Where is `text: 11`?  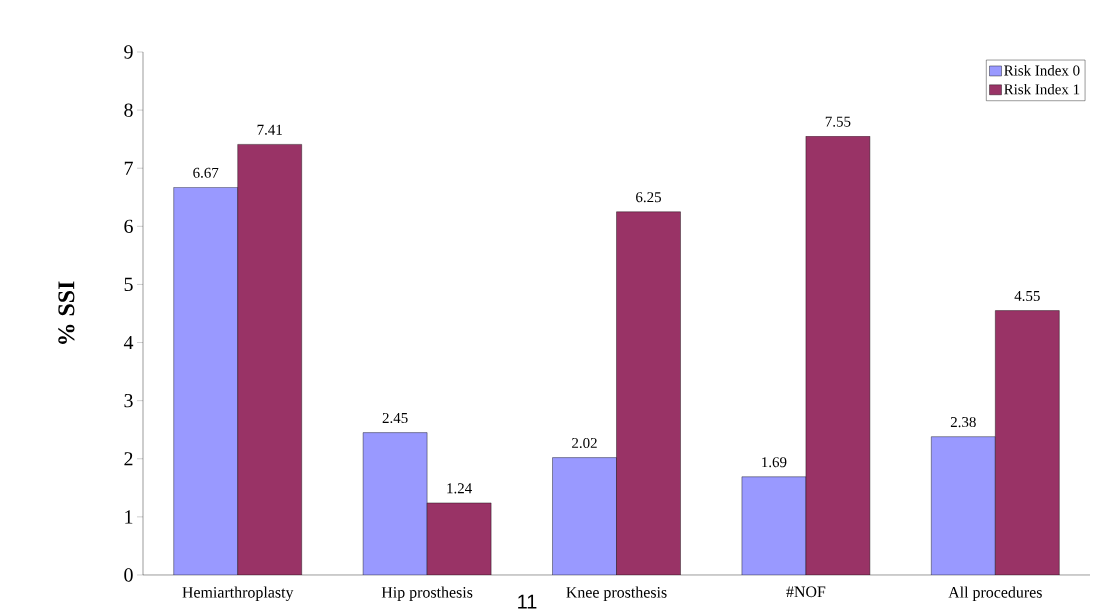 text: 11 is located at coordinates (527, 601).